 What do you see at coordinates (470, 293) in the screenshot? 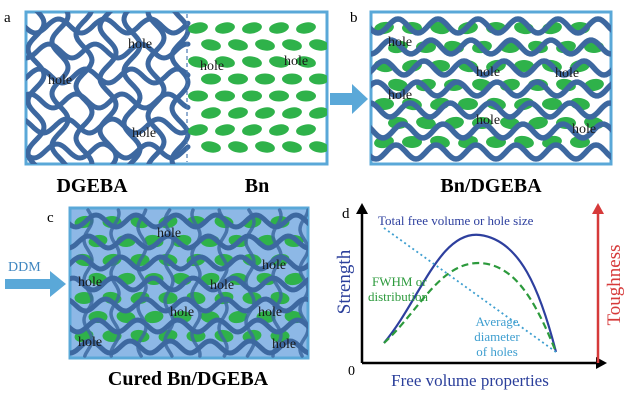
I see `total-free-volume-curve` at bounding box center [470, 293].